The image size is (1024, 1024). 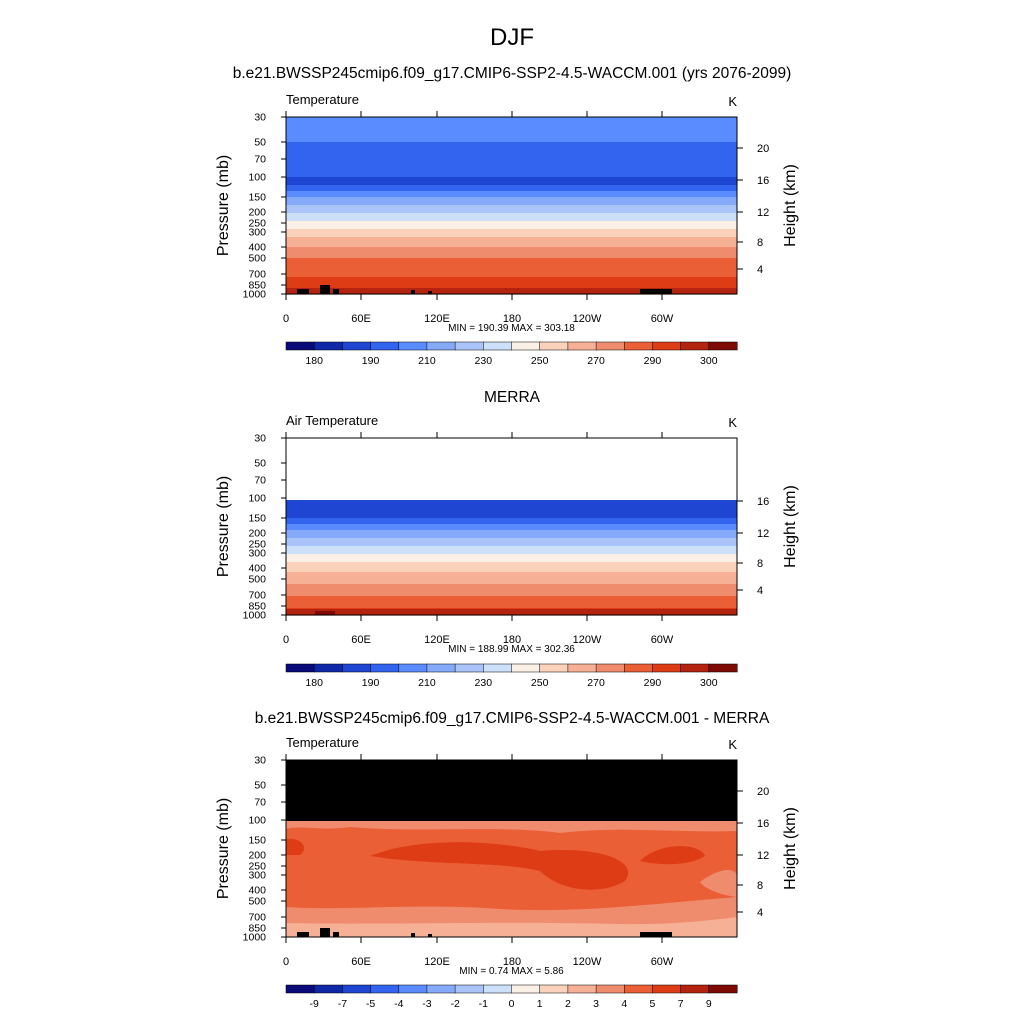 What do you see at coordinates (483, 1004) in the screenshot?
I see `colorbar-tick-label: -1` at bounding box center [483, 1004].